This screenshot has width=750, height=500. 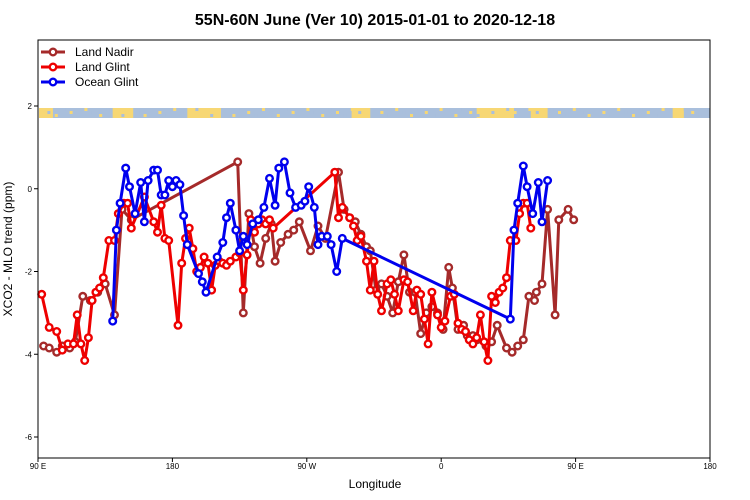 I want to click on legend-label: Ocean Glint, so click(x=107, y=82).